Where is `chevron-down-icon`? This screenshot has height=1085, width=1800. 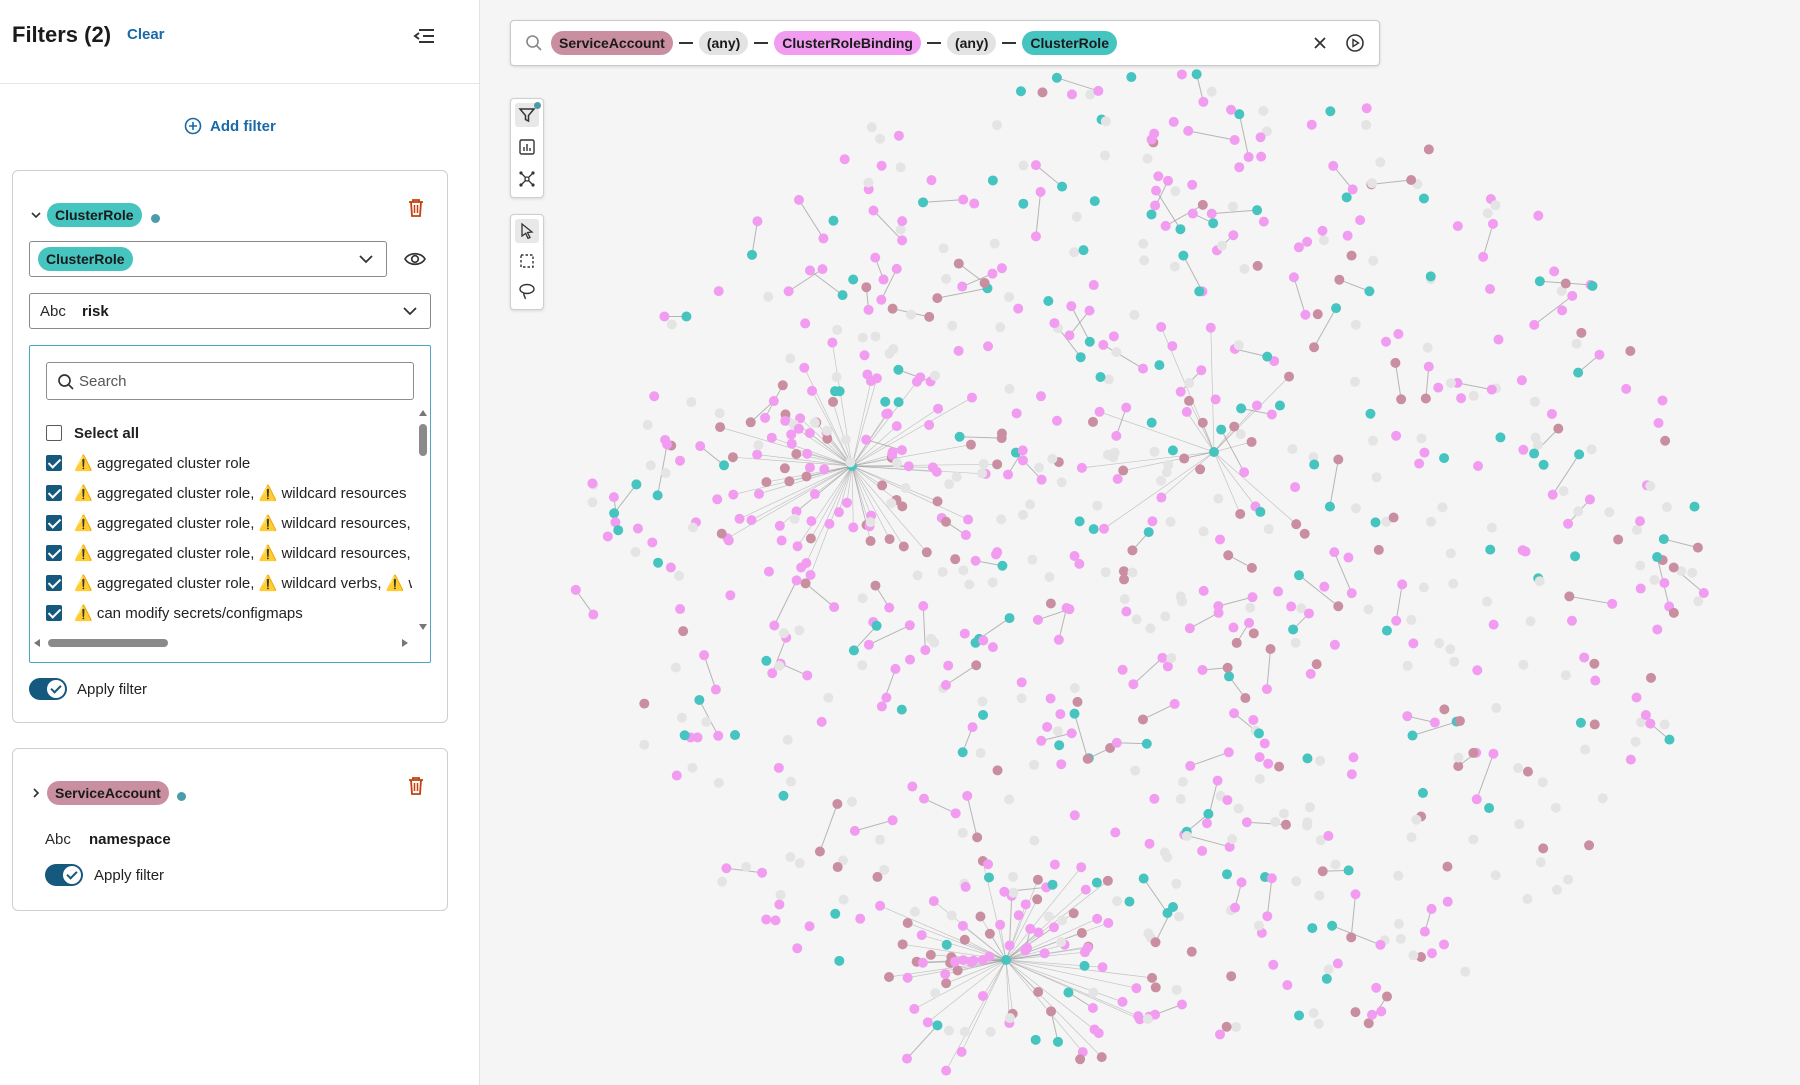 chevron-down-icon is located at coordinates (36, 215).